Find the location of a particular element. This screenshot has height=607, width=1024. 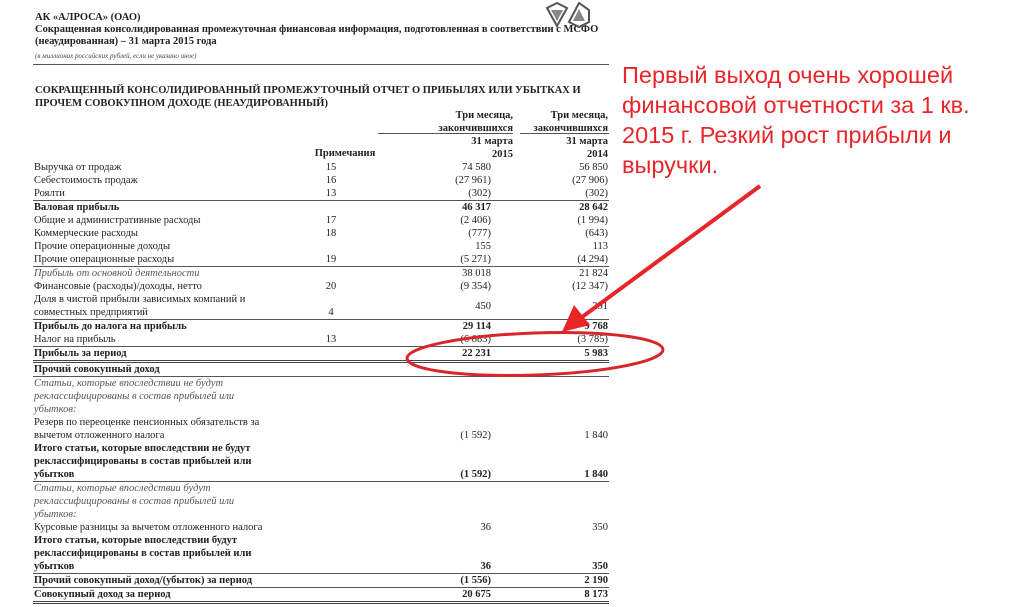

value-2014: 350 is located at coordinates (550, 554).